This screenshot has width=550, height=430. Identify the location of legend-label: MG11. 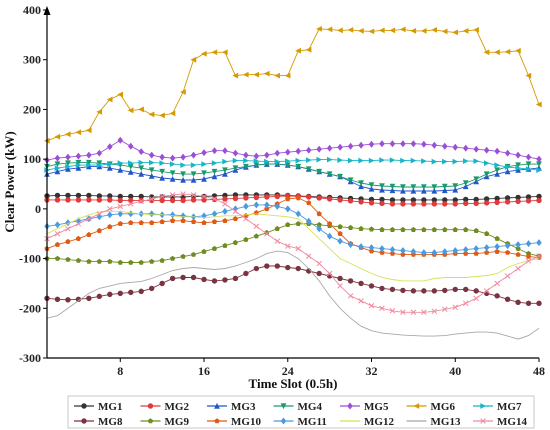
(312, 422).